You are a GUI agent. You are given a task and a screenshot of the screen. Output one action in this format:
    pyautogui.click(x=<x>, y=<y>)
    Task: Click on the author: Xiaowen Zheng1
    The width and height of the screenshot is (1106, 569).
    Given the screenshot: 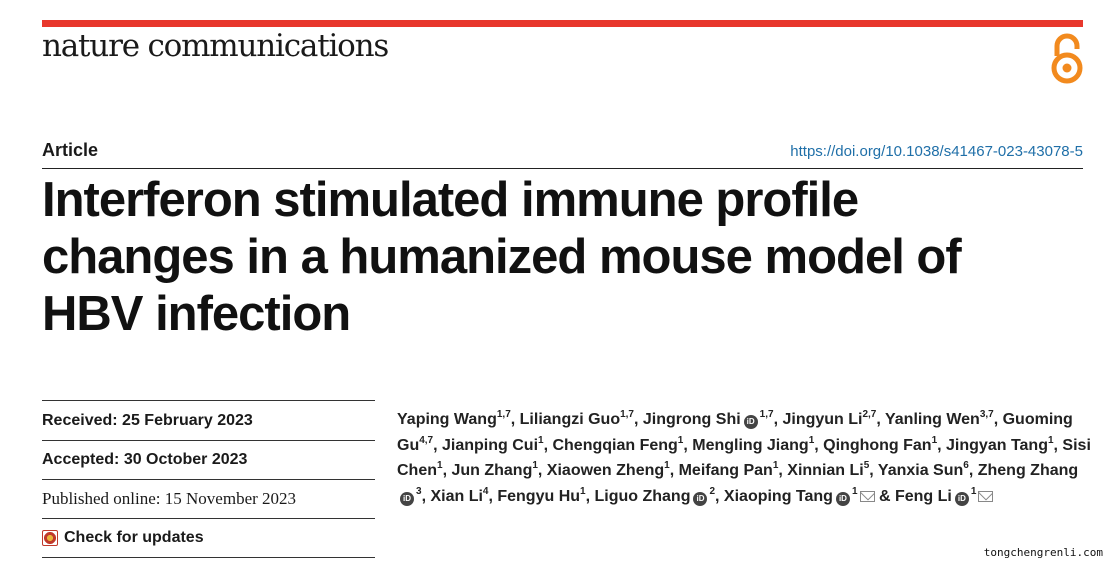 What is the action you would take?
    pyautogui.click(x=608, y=470)
    